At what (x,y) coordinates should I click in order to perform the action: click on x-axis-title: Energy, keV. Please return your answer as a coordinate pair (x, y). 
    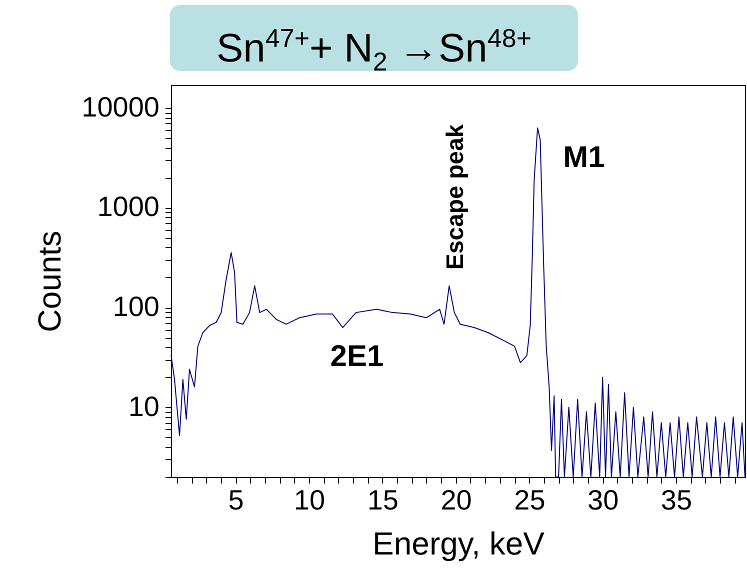
    Looking at the image, I should click on (459, 544).